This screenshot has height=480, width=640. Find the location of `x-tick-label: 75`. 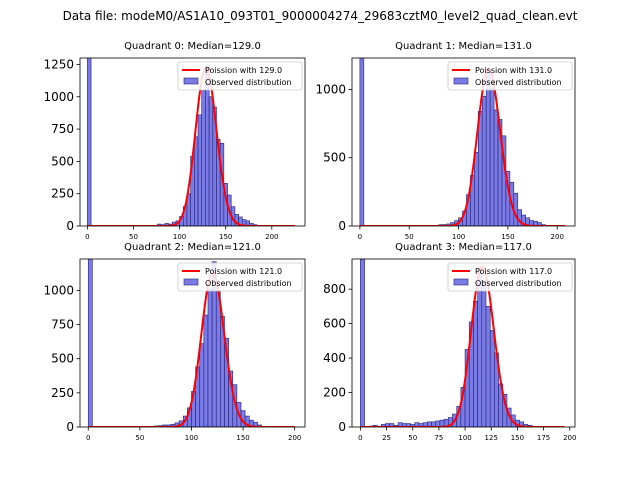

x-tick-label: 75 is located at coordinates (438, 438).